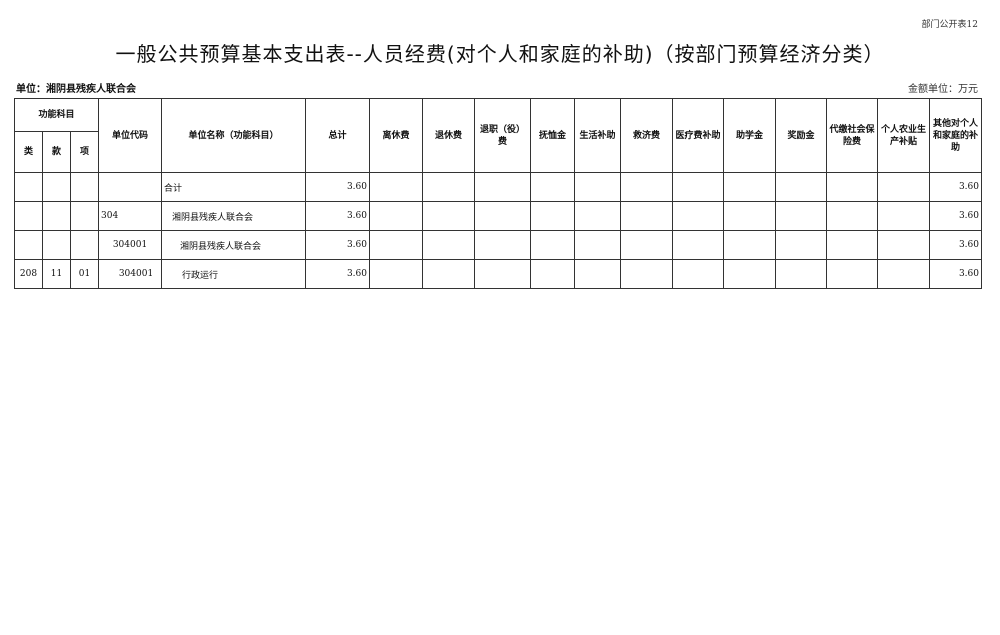  What do you see at coordinates (448, 135) in the screenshot?
I see `header-column: 退休费` at bounding box center [448, 135].